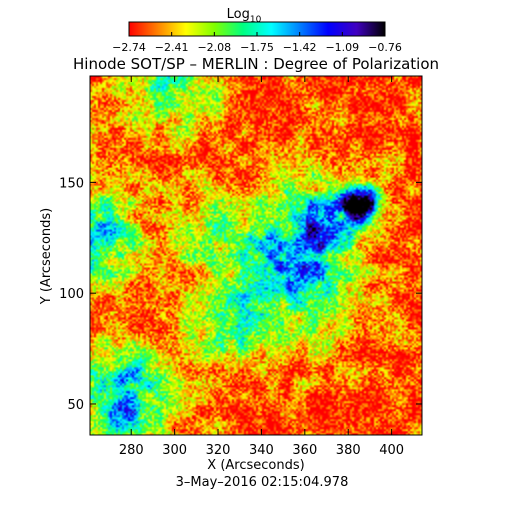  What do you see at coordinates (300, 47) in the screenshot?
I see `colorbar-tick-label: −1.42` at bounding box center [300, 47].